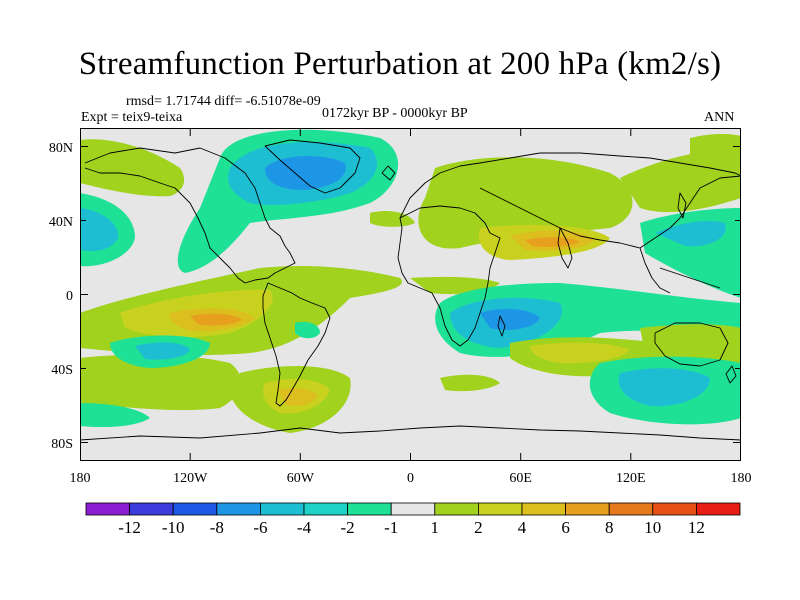  I want to click on period-line: 0172kyr BP - 0000kyr BP, so click(395, 113).